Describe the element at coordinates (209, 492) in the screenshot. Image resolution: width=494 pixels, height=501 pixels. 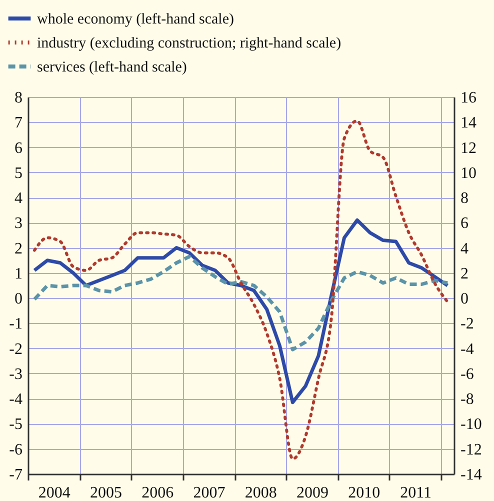
I see `x-tick-label: 2007` at that location.